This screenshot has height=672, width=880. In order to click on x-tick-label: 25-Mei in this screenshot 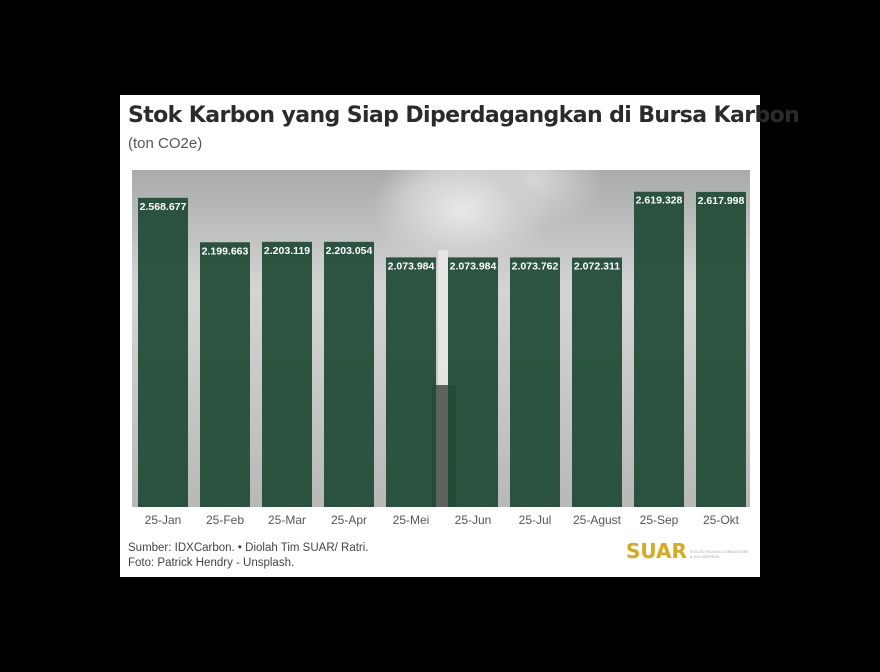, I will do `click(411, 520)`.